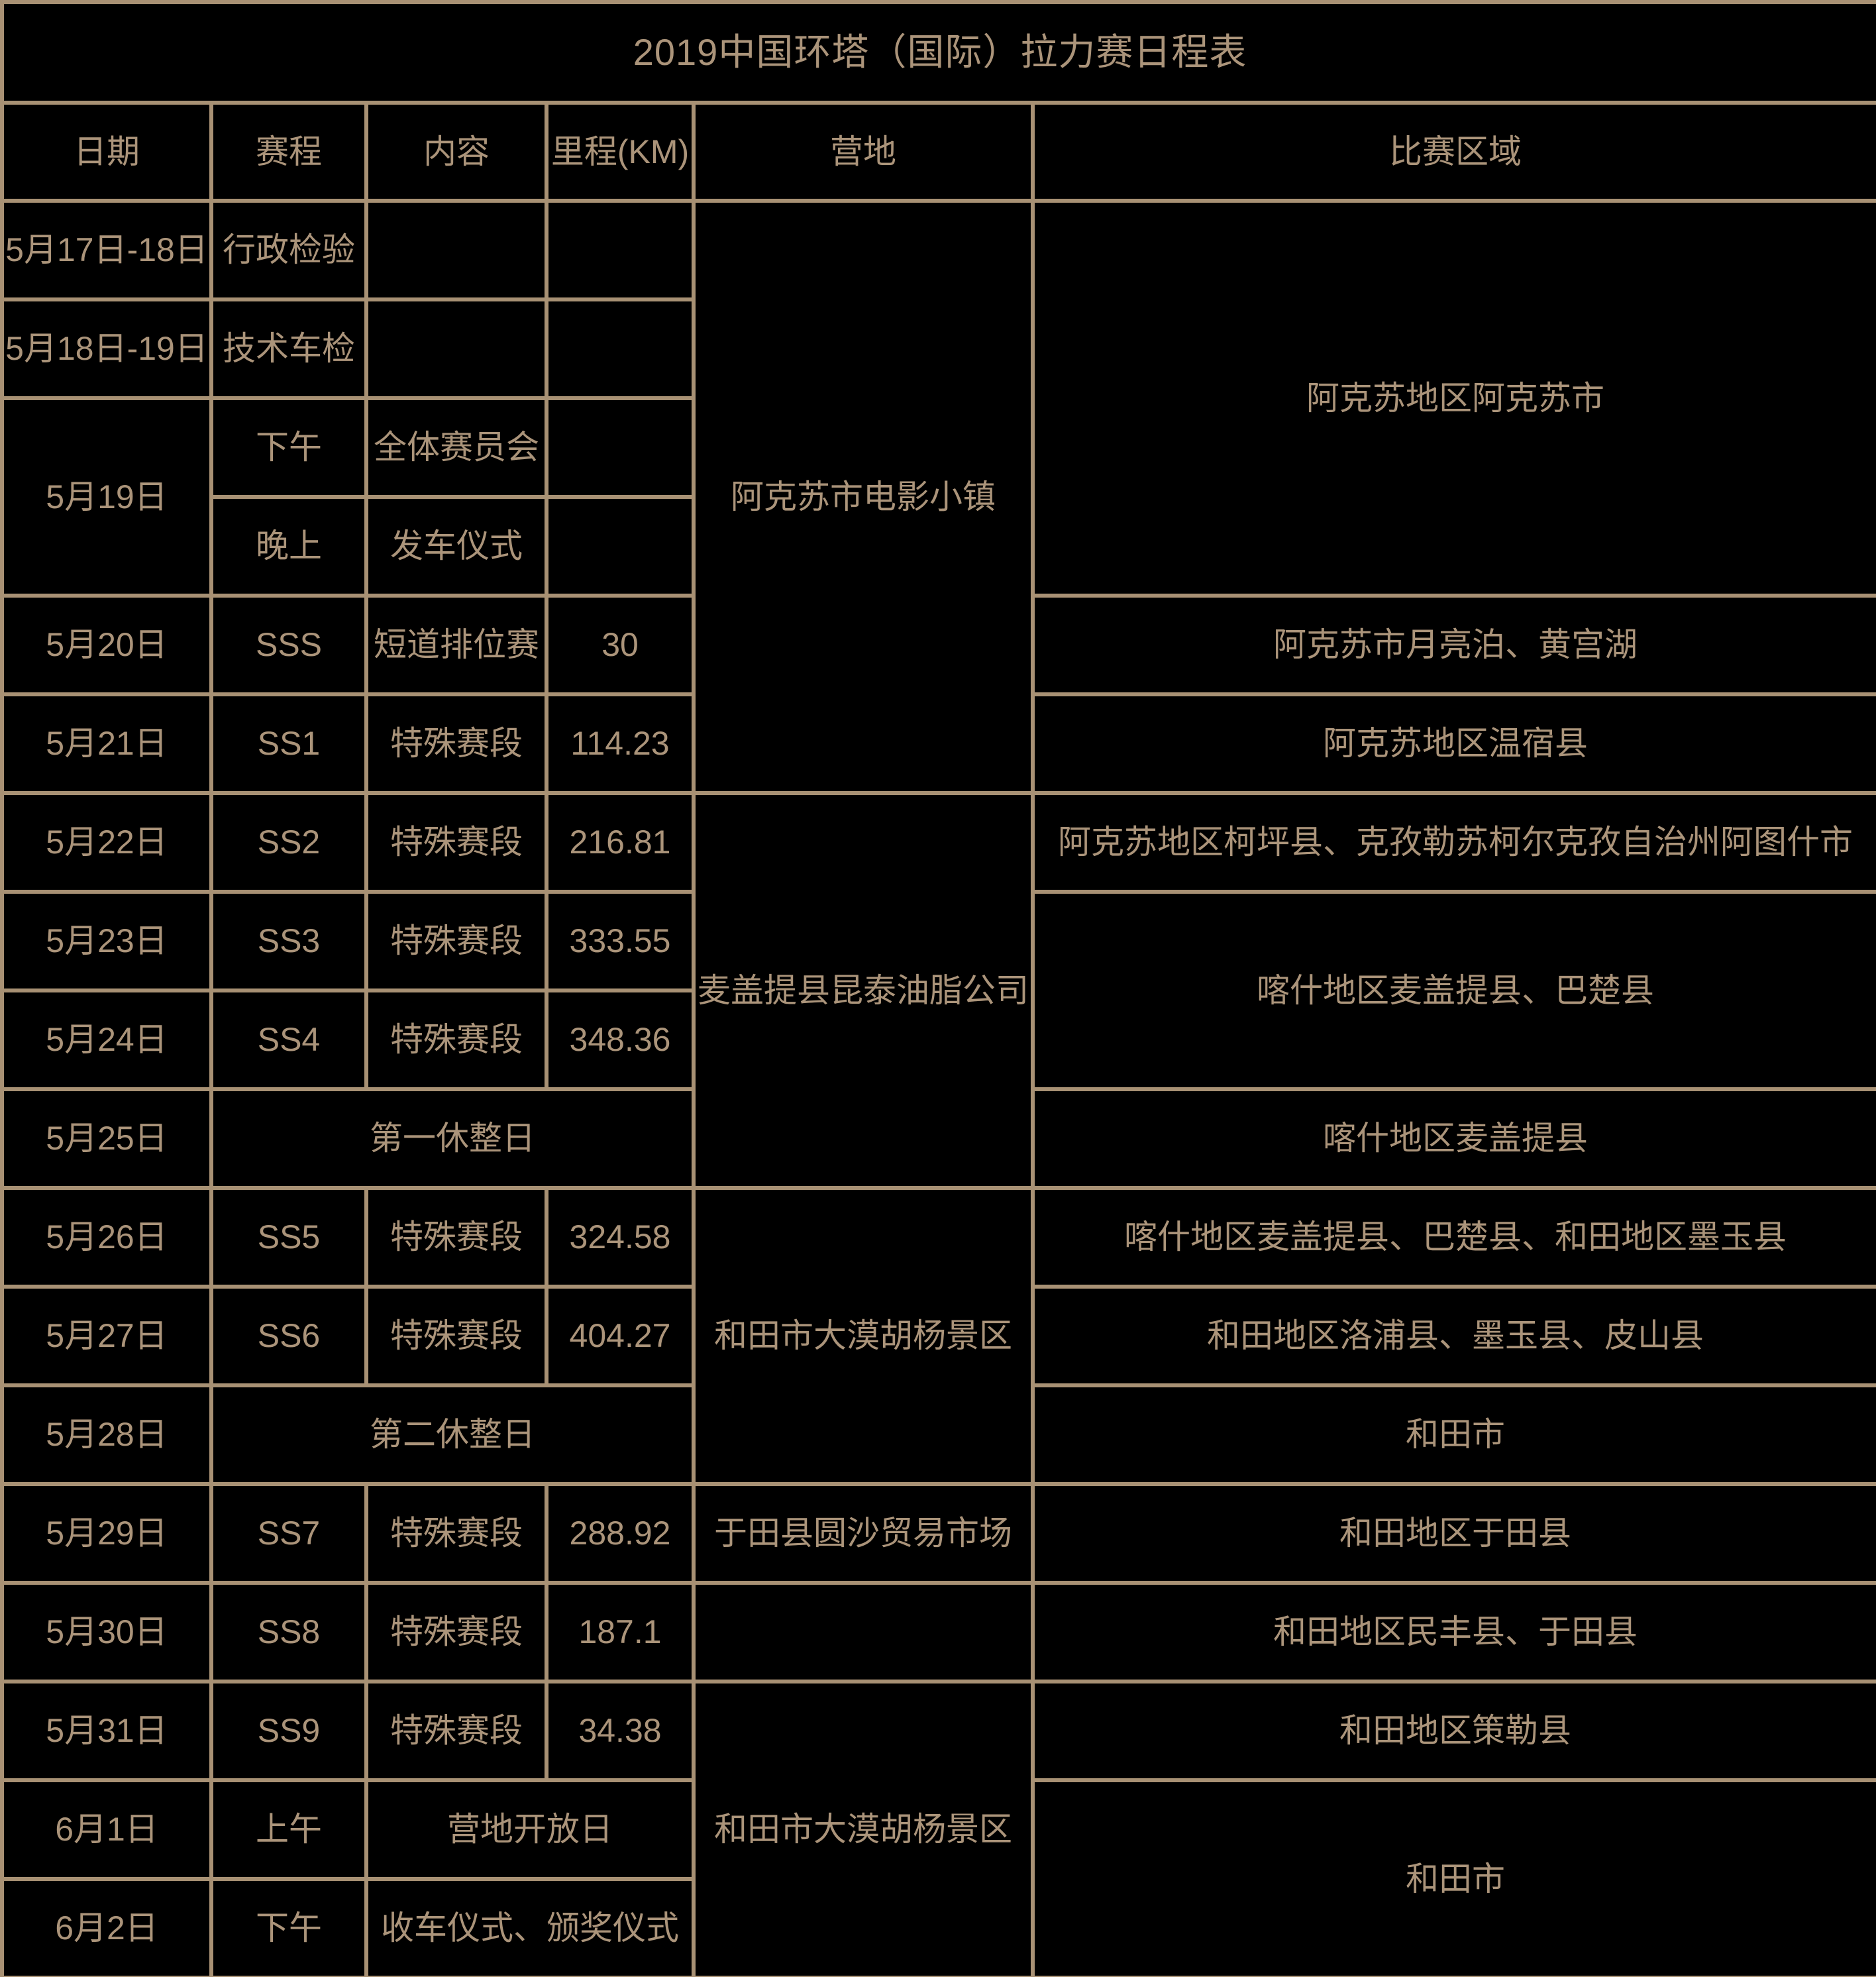 Image resolution: width=1876 pixels, height=1977 pixels. I want to click on mileage-cell: 288.92, so click(620, 1533).